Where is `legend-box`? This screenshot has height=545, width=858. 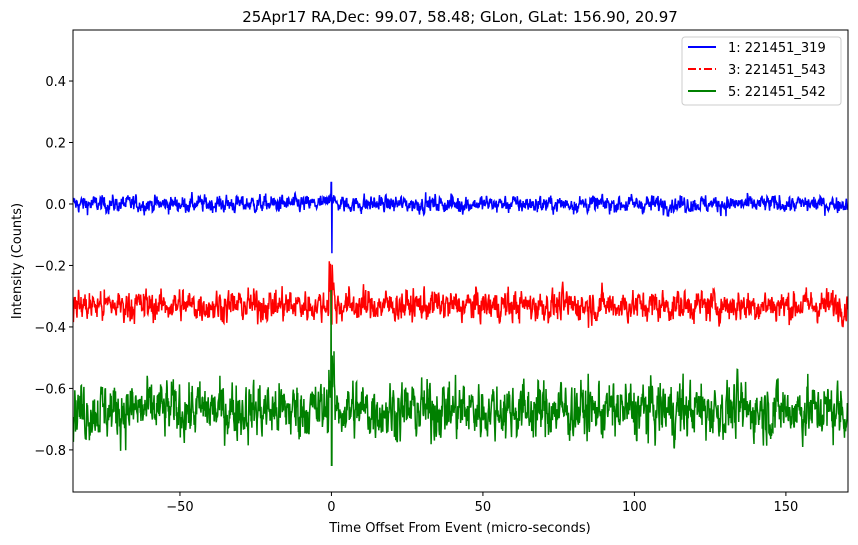
legend-box is located at coordinates (761, 71).